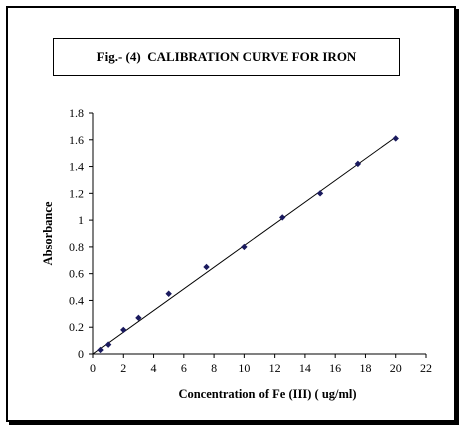 The width and height of the screenshot is (468, 434). What do you see at coordinates (76, 193) in the screenshot?
I see `y-tick-label: 1.2` at bounding box center [76, 193].